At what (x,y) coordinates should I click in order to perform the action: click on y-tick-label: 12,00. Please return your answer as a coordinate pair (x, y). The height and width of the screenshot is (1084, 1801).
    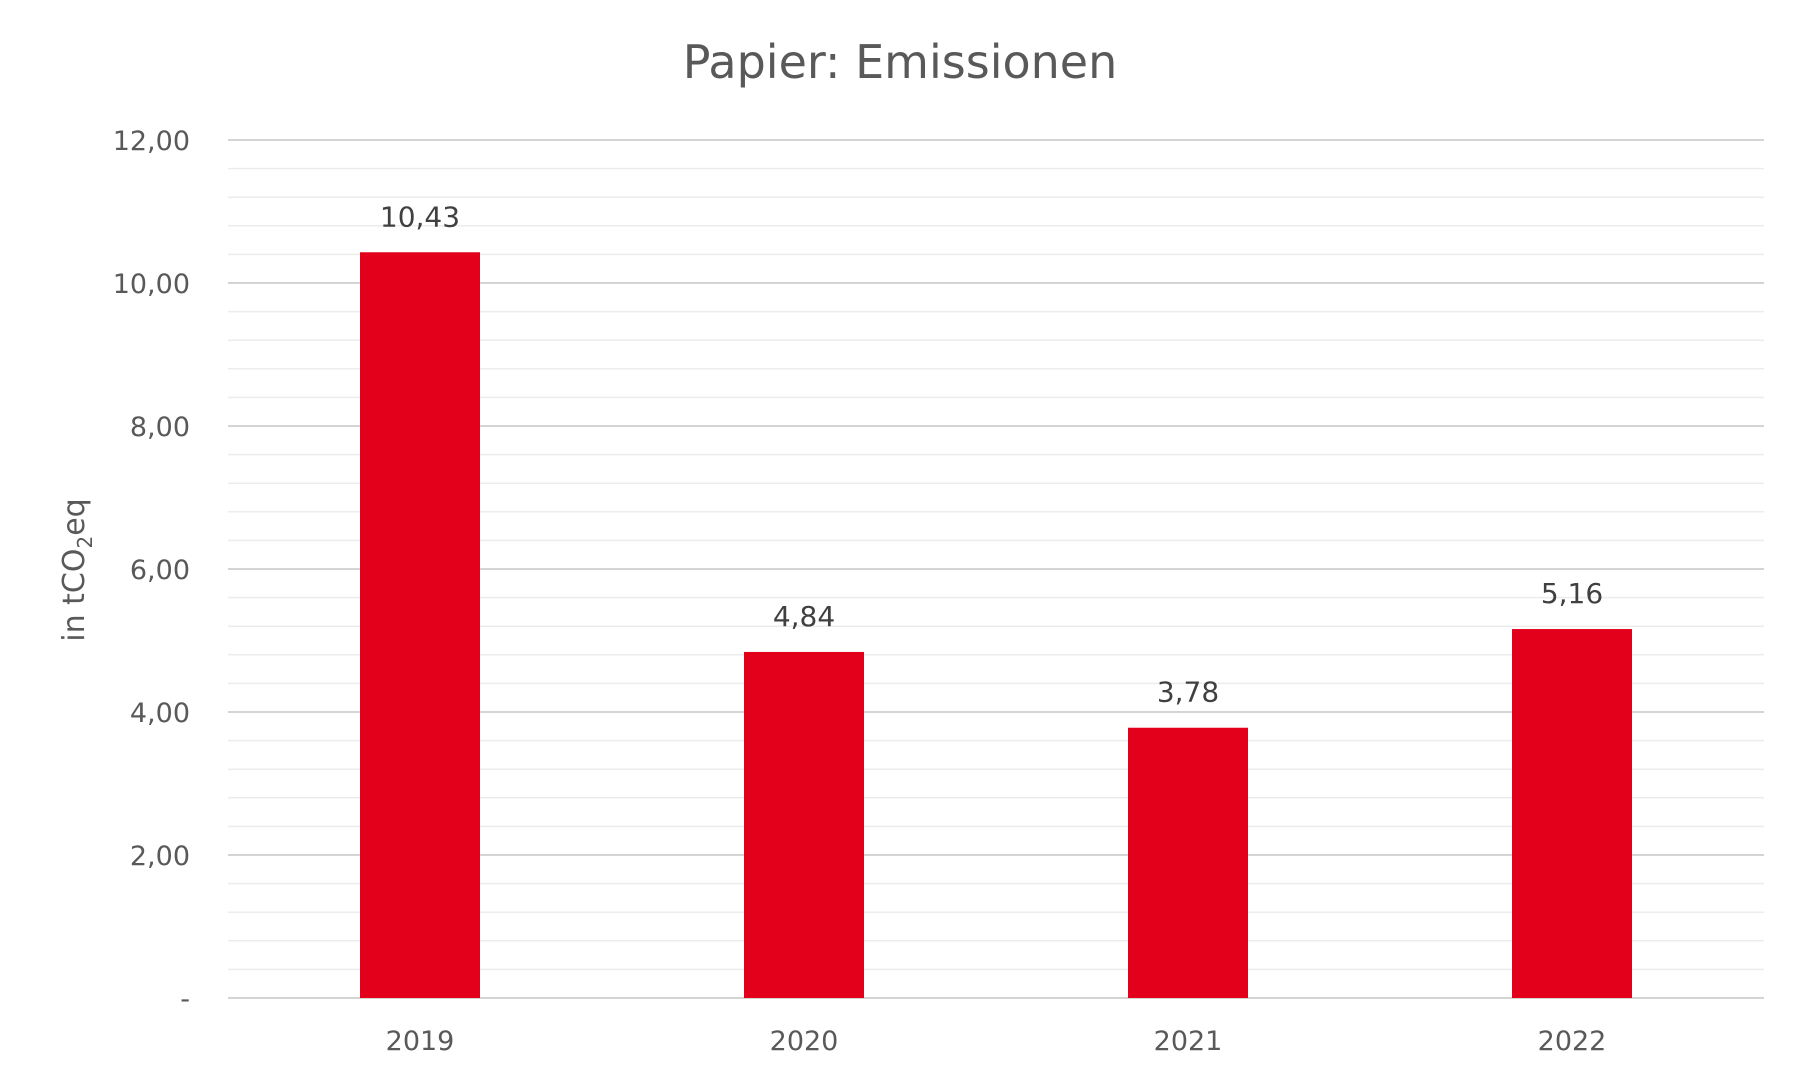
    Looking at the image, I should click on (151, 141).